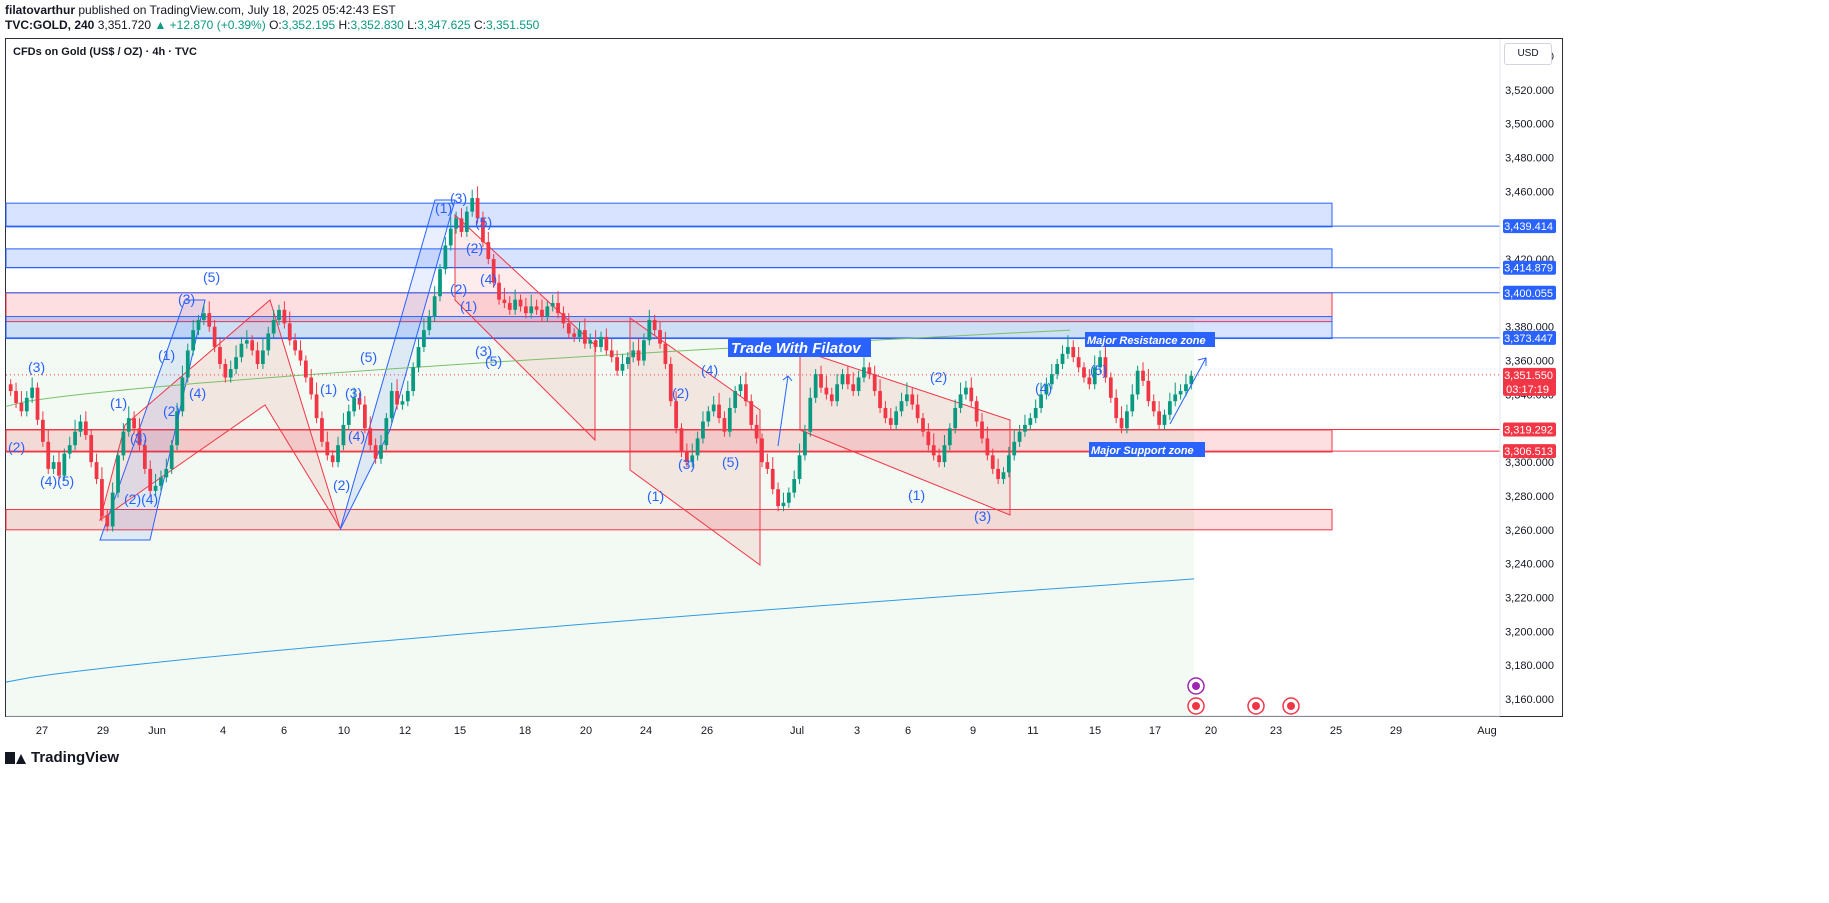 Image resolution: width=1829 pixels, height=903 pixels. I want to click on event-dot-icon, so click(1256, 706).